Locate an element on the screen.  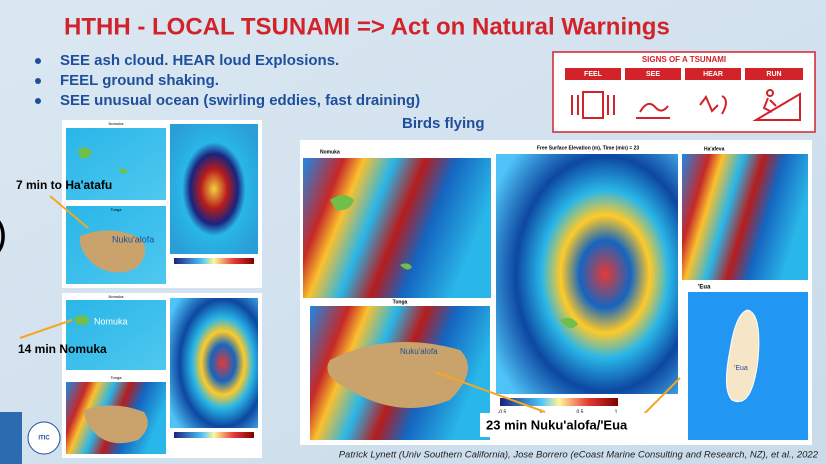
colorbar-tick: 0 is located at coordinates (541, 412).